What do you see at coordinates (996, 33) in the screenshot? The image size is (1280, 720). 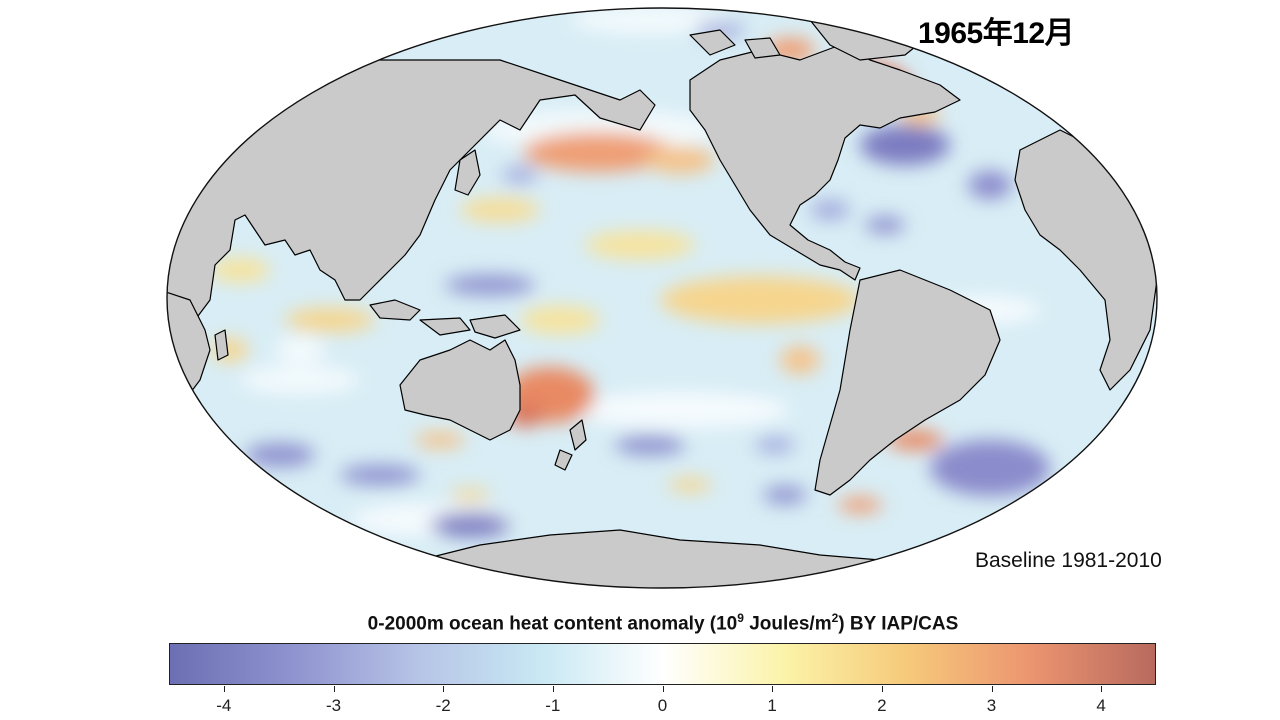 I see `date-title: 1965年12月` at bounding box center [996, 33].